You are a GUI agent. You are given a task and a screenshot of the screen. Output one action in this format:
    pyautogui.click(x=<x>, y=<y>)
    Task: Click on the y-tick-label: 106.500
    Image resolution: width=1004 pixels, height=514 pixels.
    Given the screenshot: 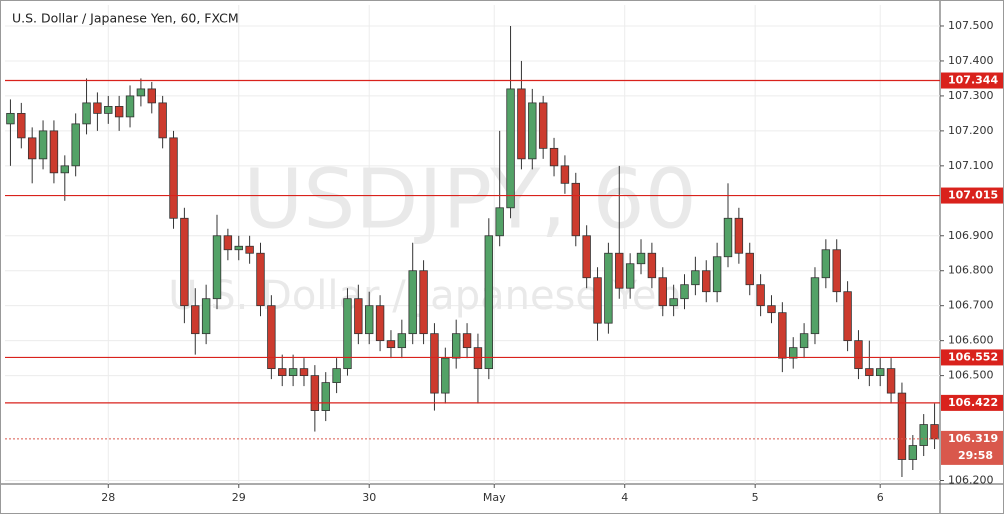 What is the action you would take?
    pyautogui.click(x=971, y=375)
    